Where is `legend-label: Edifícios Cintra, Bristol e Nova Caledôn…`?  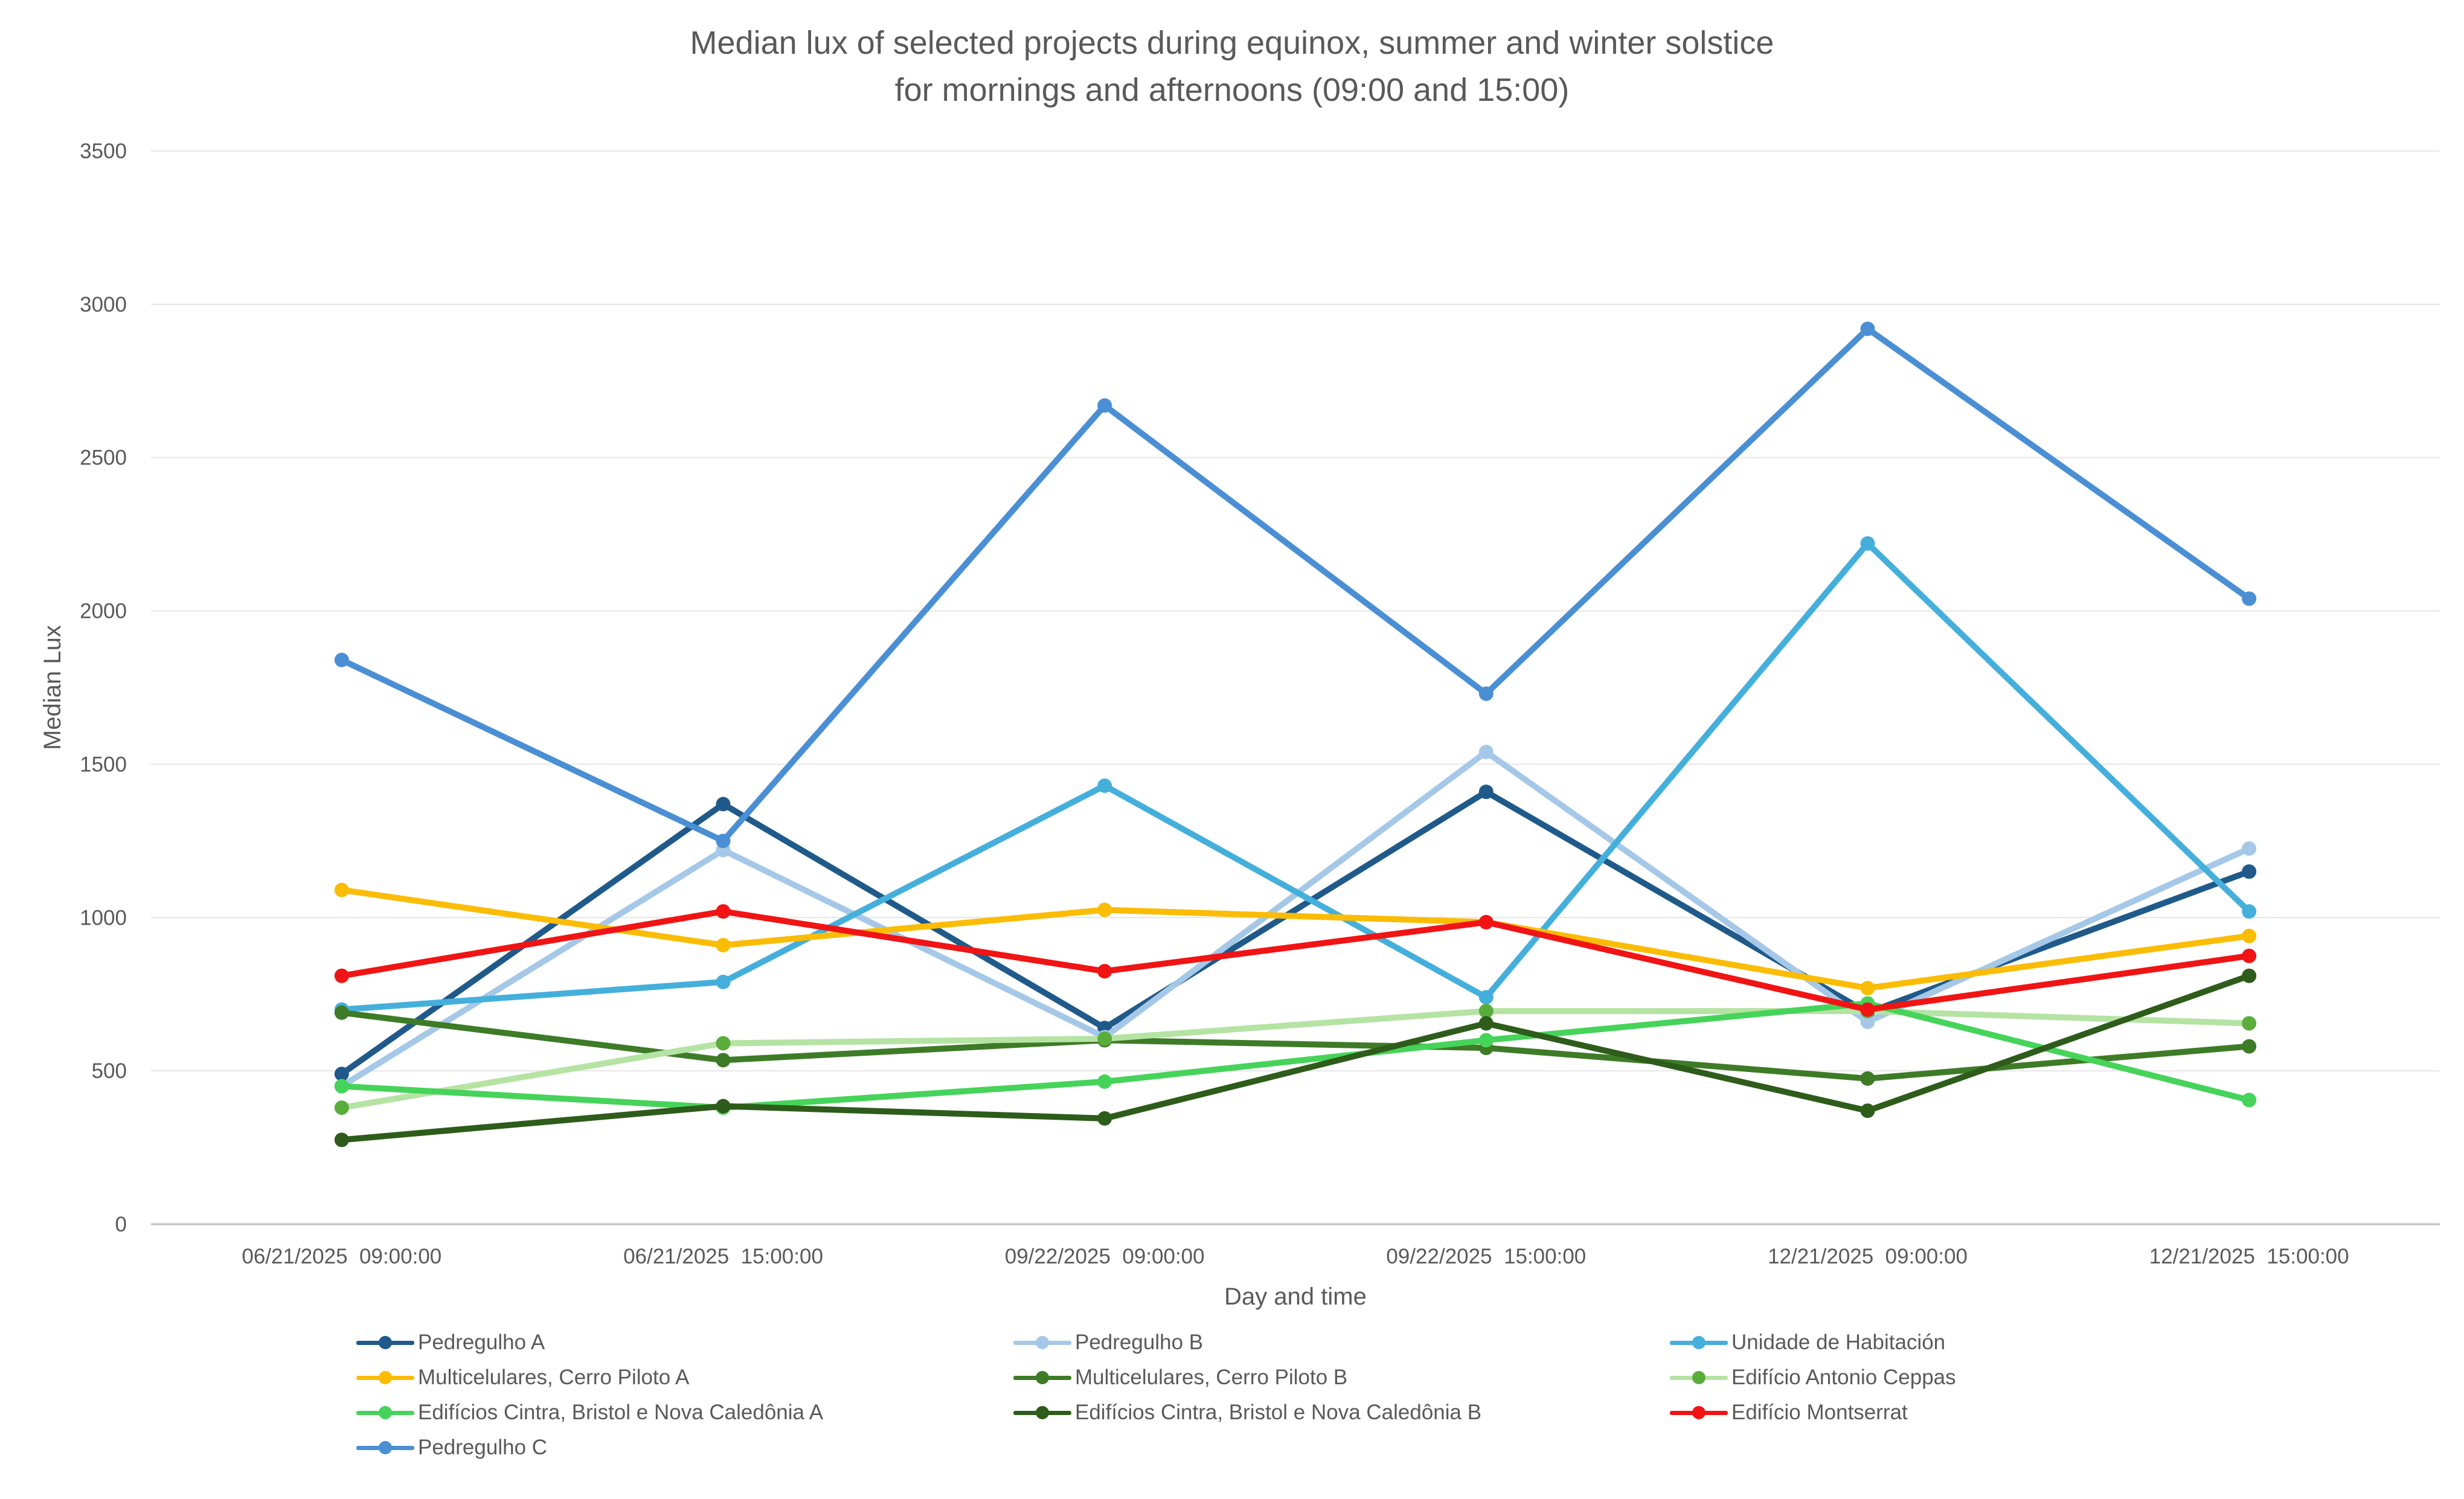
legend-label: Edifícios Cintra, Bristol e Nova Caledôn… is located at coordinates (621, 1412).